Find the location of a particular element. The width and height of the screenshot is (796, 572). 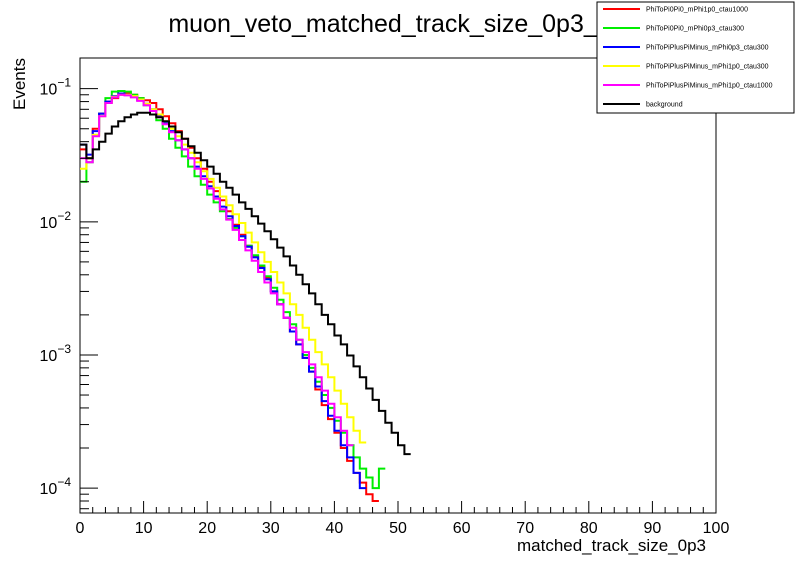

y-tick-label: 10⁻³ is located at coordinates (56, 353).